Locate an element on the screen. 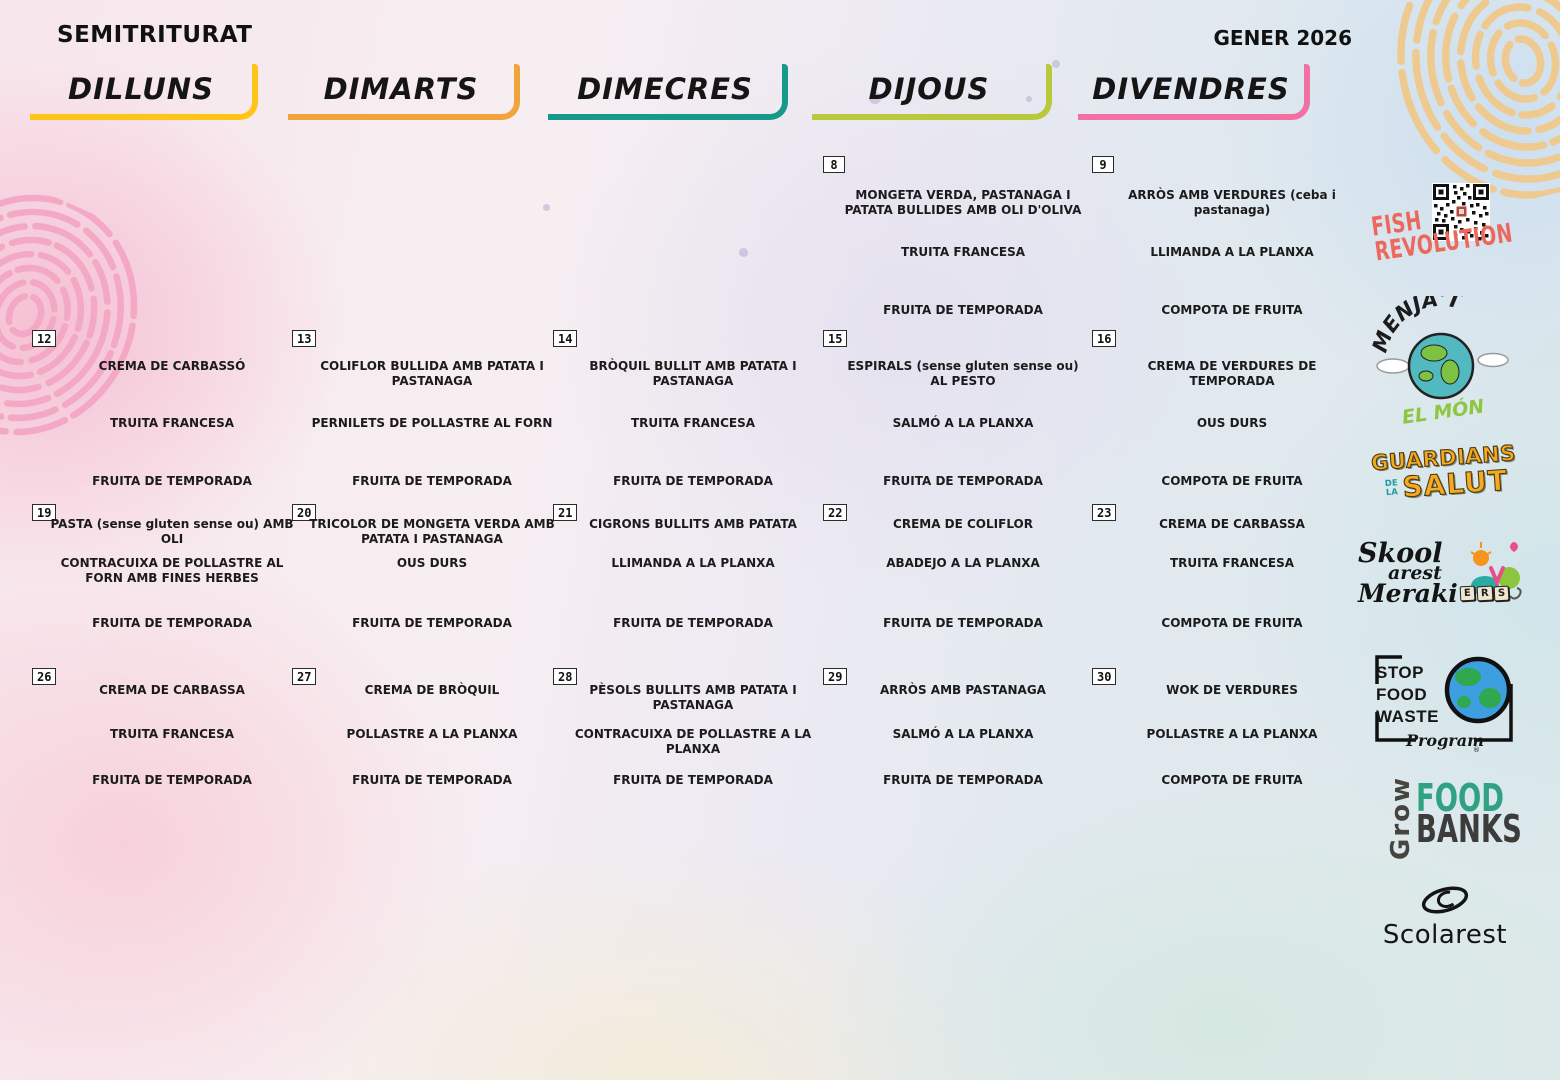  day-number-badge: 19 is located at coordinates (44, 512).